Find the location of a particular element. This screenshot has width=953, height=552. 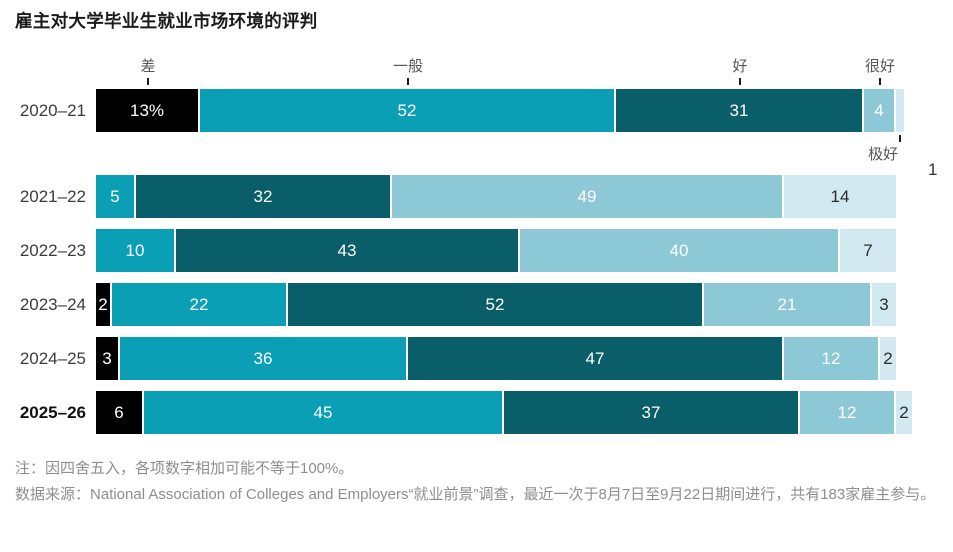

bar-segment-很好: 21 is located at coordinates (788, 304).